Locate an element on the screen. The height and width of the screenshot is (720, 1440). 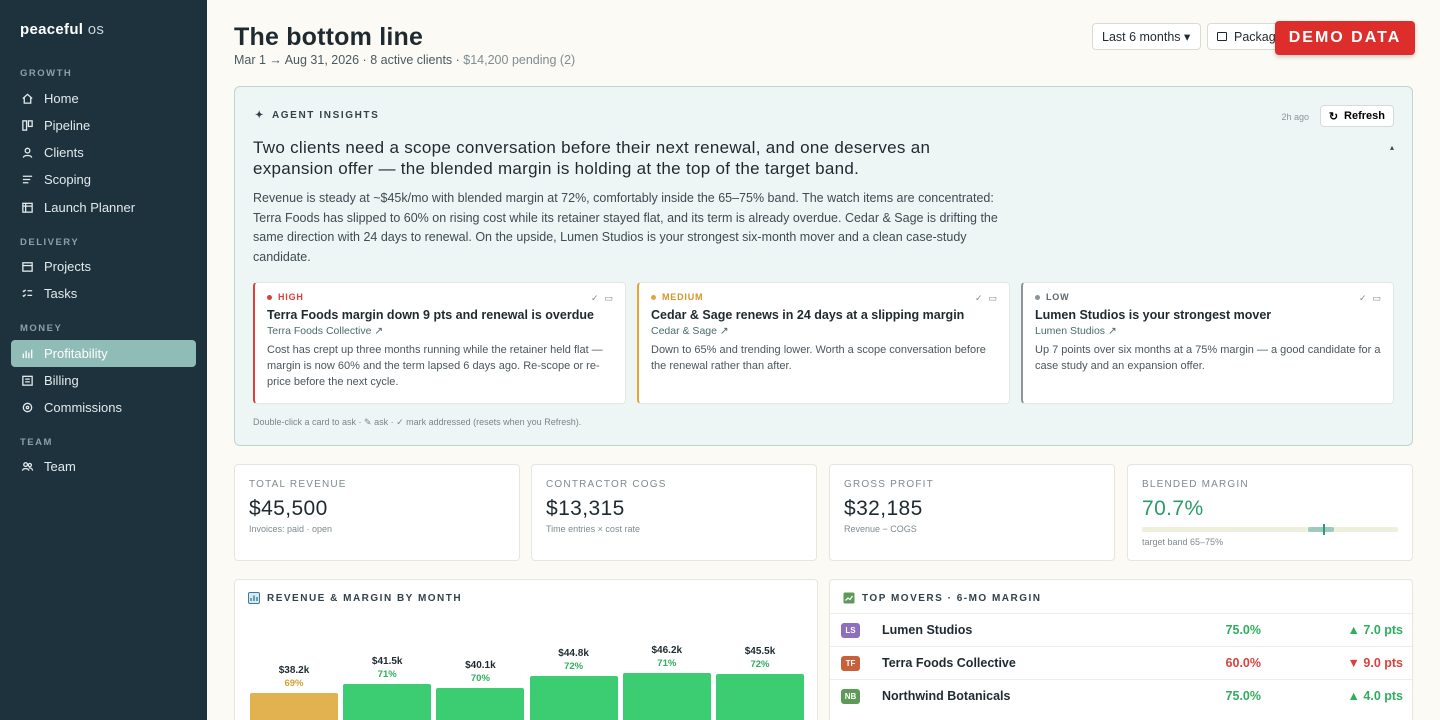
trend-icon is located at coordinates (849, 598).